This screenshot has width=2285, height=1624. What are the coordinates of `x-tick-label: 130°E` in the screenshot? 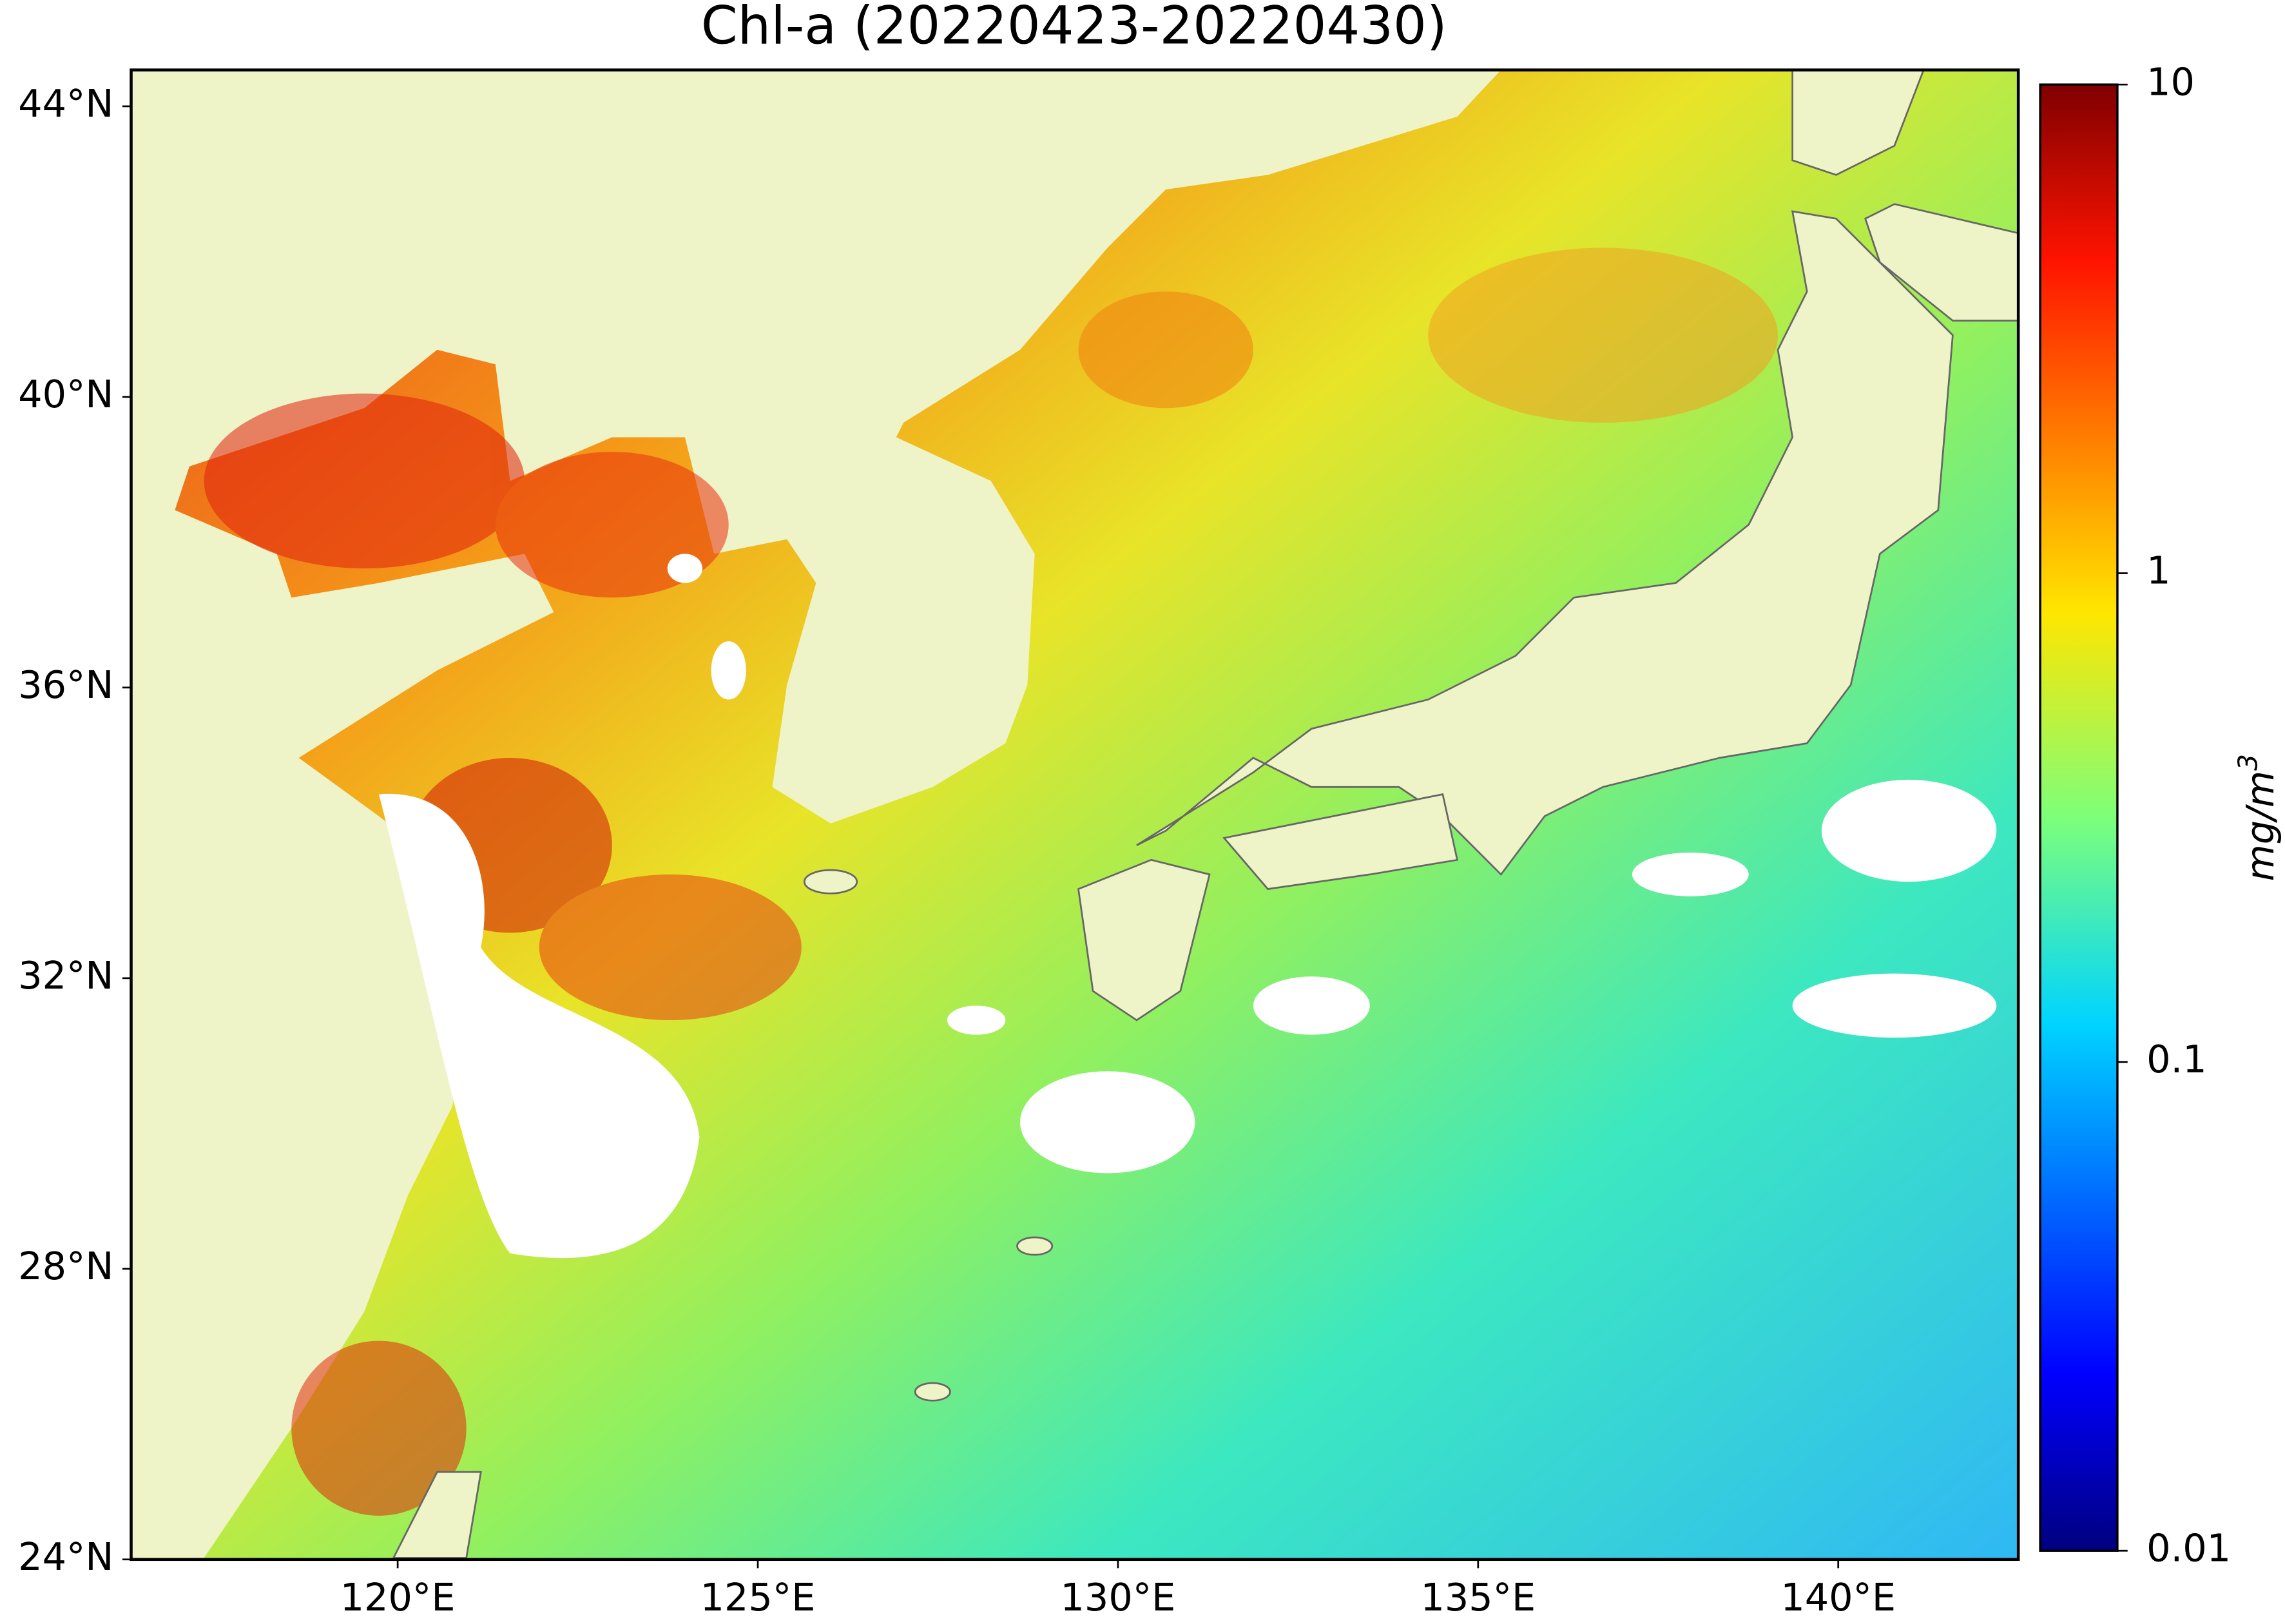 It's located at (1118, 1597).